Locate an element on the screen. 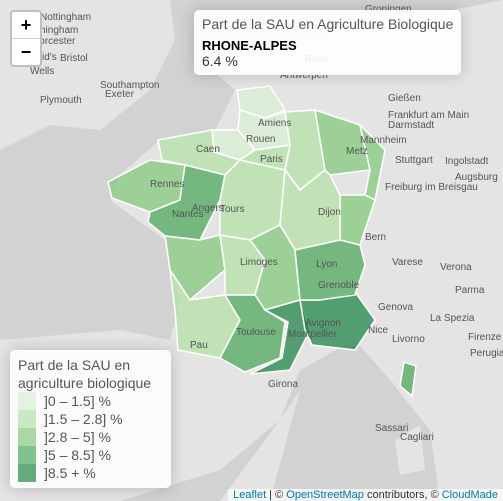  zoom-control: + − is located at coordinates (26, 38).